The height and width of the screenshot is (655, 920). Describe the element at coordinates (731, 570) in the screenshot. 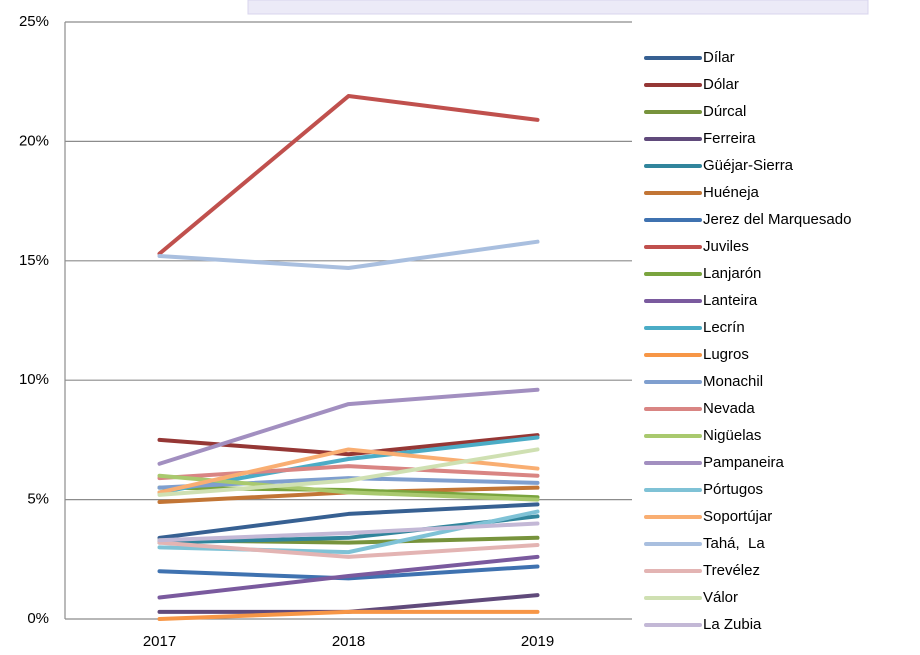

I see `legend-label: Trevélez` at that location.